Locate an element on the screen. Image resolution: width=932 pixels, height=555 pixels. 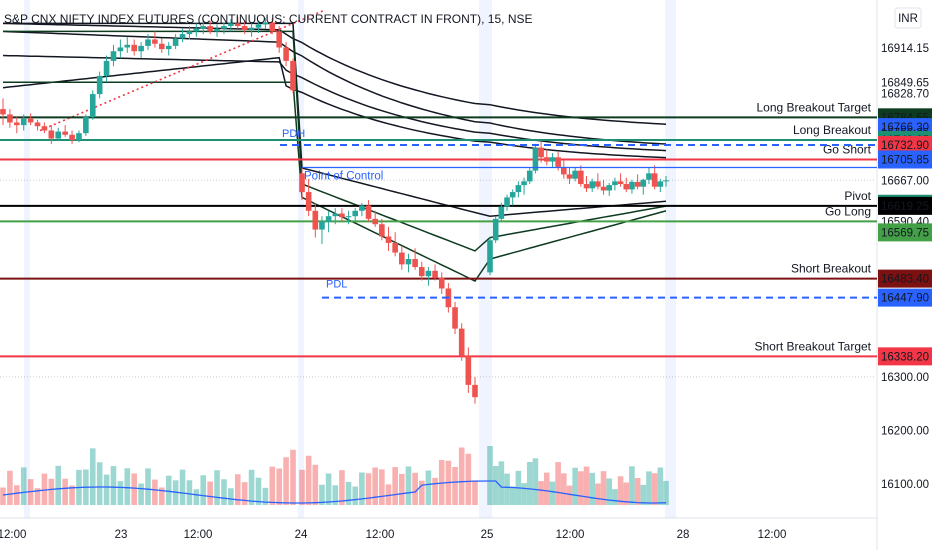
price-tag: 16200.00 is located at coordinates (905, 431).